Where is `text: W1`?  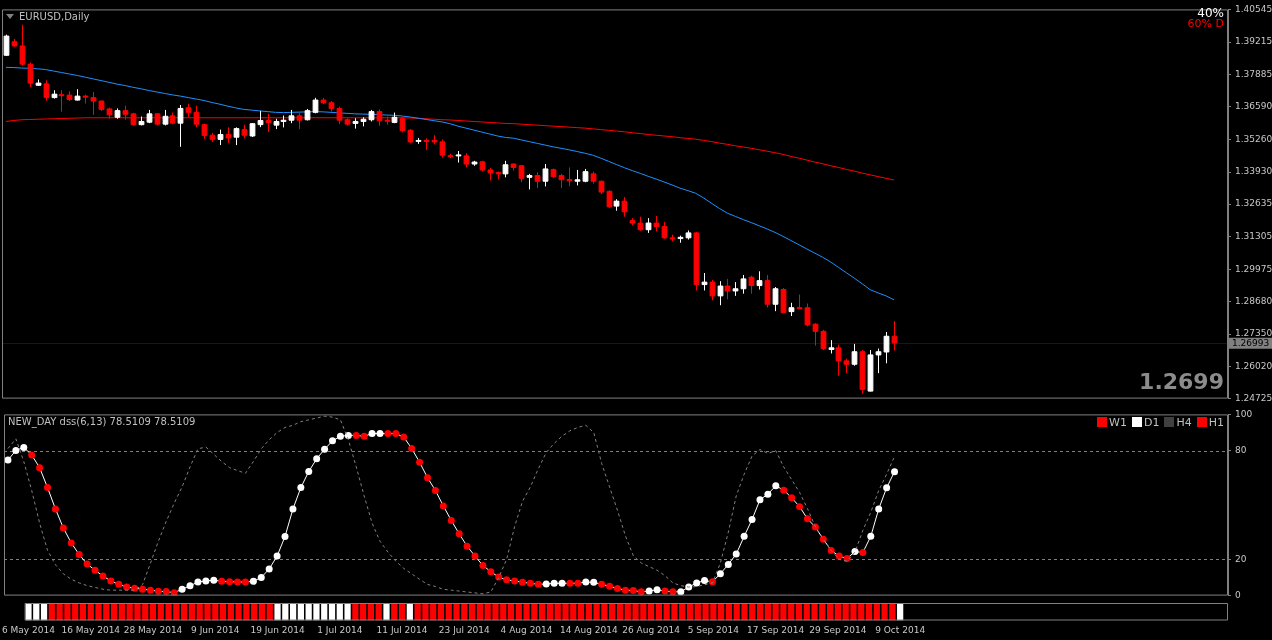 text: W1 is located at coordinates (1118, 423).